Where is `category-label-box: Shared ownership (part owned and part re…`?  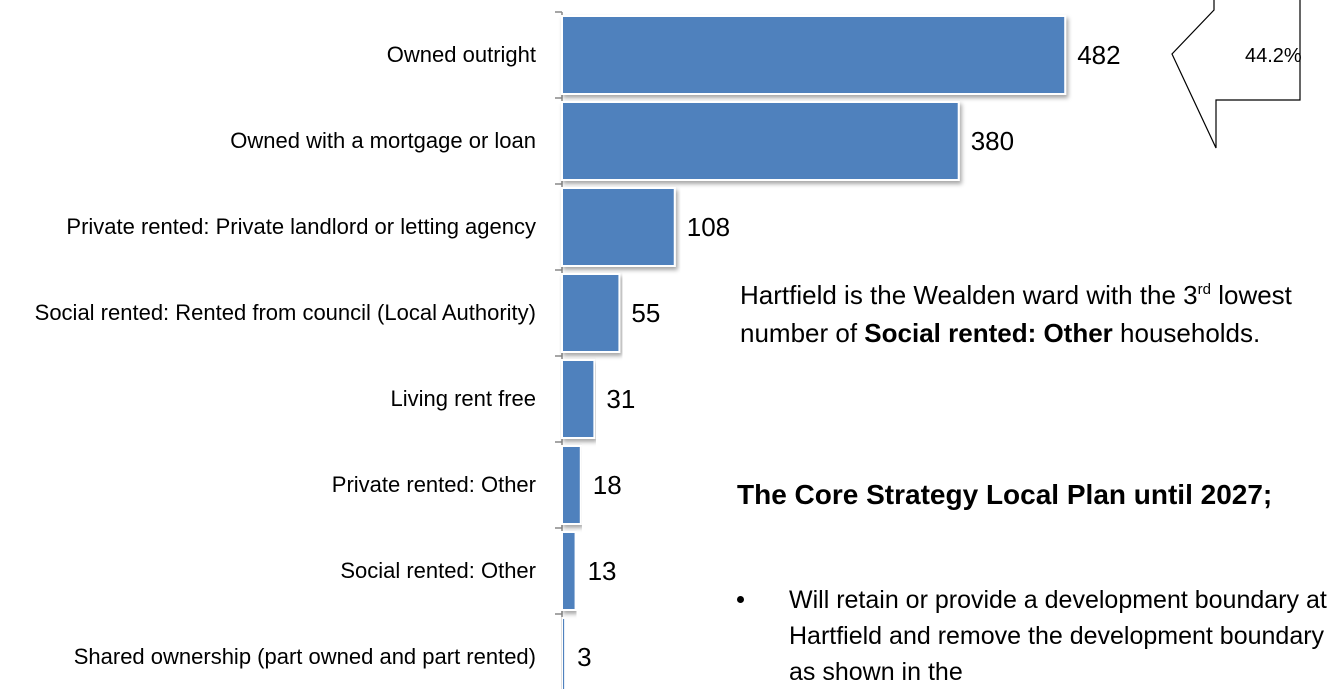 category-label-box: Shared ownership (part owned and part re… is located at coordinates (268, 657).